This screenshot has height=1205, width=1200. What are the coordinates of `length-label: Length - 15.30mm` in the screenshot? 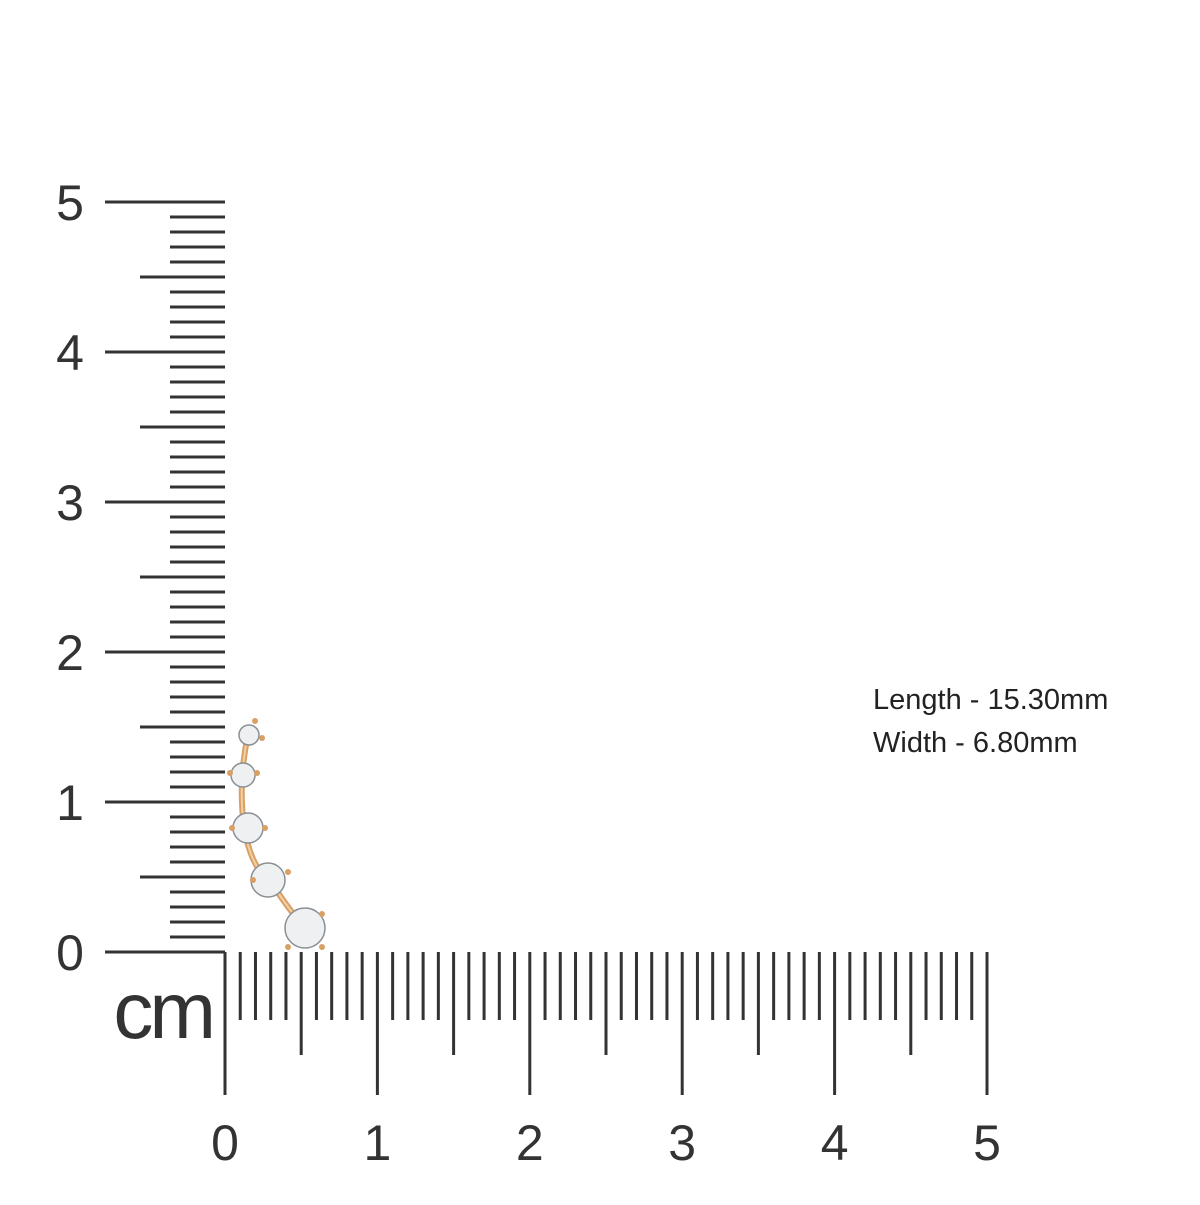 It's located at (990, 700).